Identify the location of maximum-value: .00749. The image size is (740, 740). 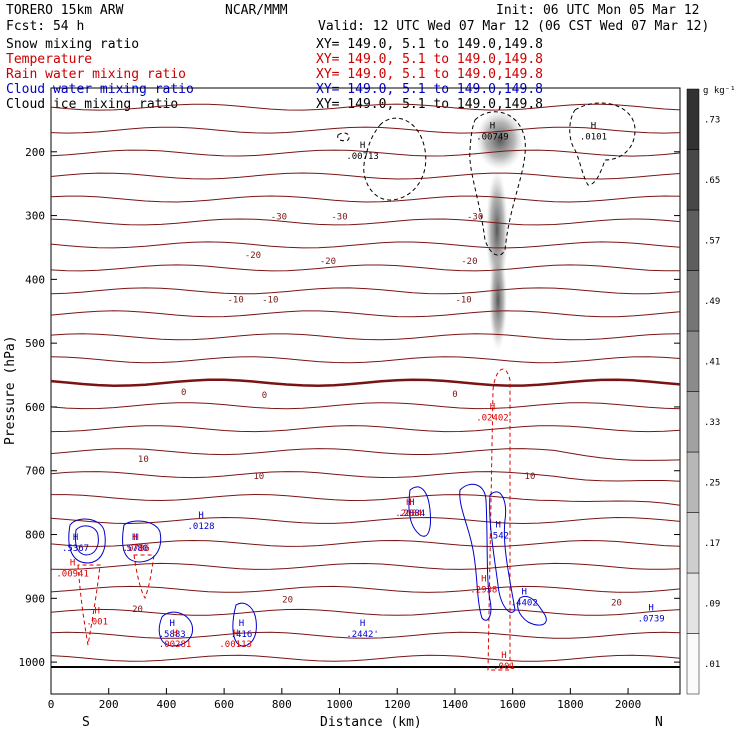
(492, 138).